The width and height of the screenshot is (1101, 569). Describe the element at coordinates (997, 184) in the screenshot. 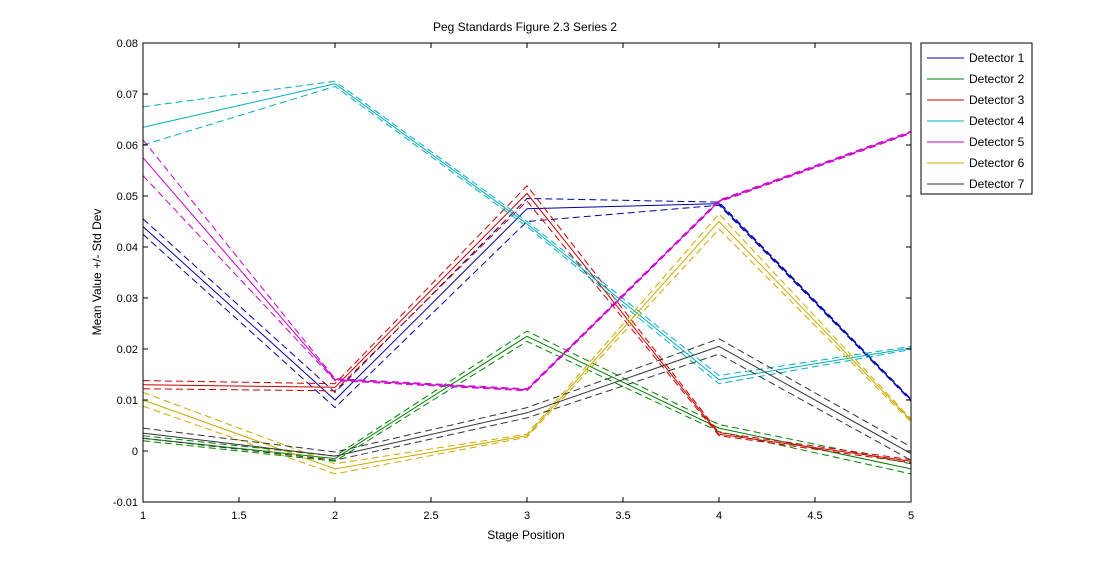

I see `legend-label: Detector 7` at that location.